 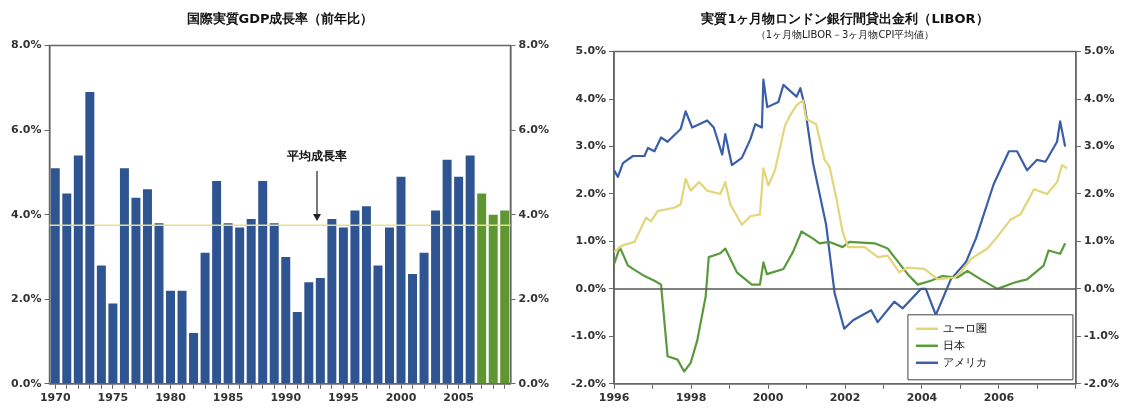 What do you see at coordinates (591, 51) in the screenshot?
I see `y-tick-label: 5.0%` at bounding box center [591, 51].